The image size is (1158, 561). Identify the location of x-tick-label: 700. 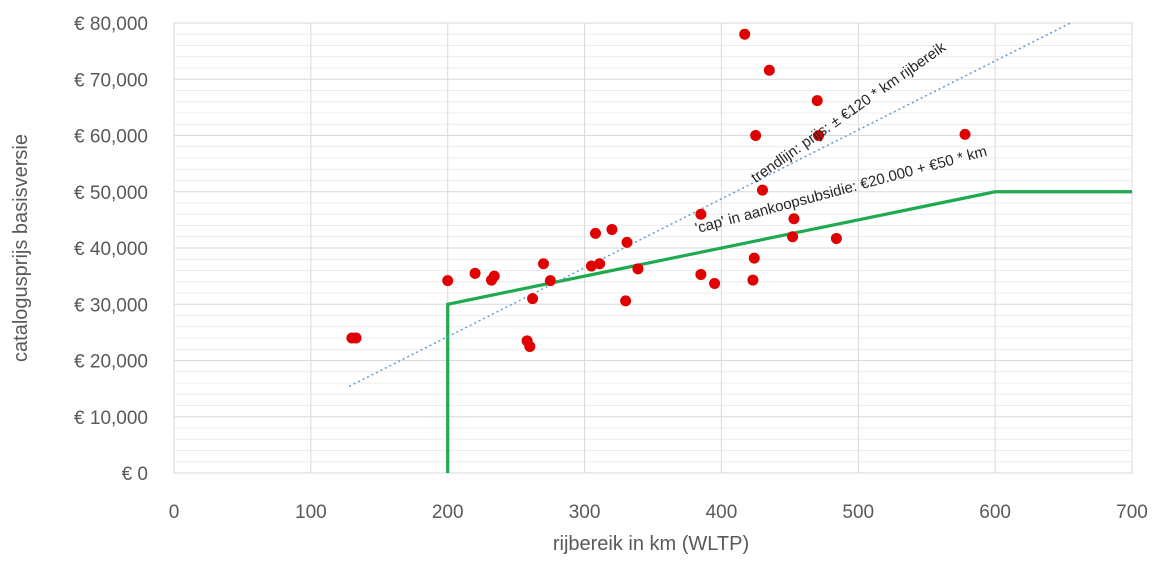
(1132, 512).